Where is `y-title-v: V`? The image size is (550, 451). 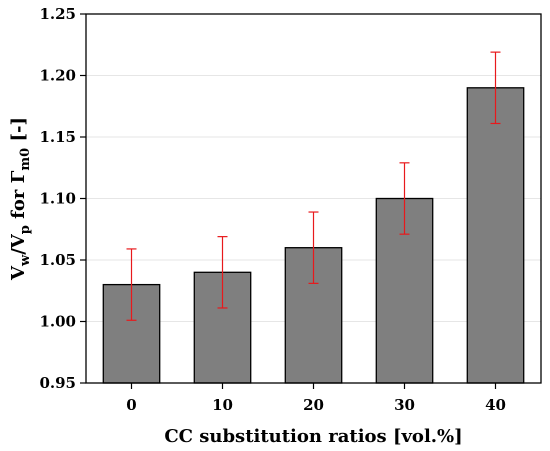
y-title-v: V is located at coordinates (18, 273).